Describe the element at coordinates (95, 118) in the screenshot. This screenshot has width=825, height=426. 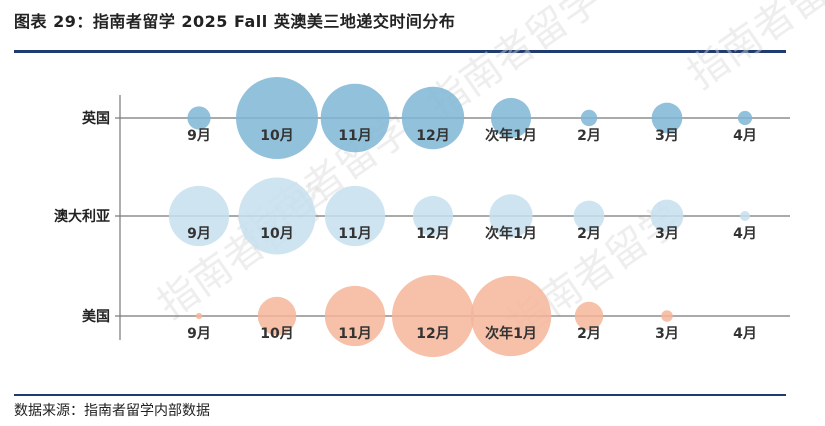
I see `row-label: 英国` at that location.